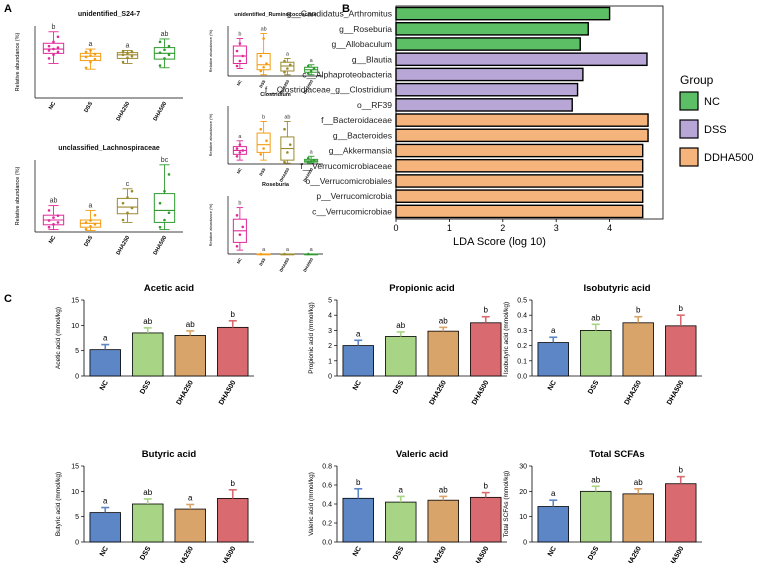 This screenshot has height=563, width=758. What do you see at coordinates (75, 492) in the screenshot?
I see `bar-butyric-y-tick: 10` at bounding box center [75, 492].